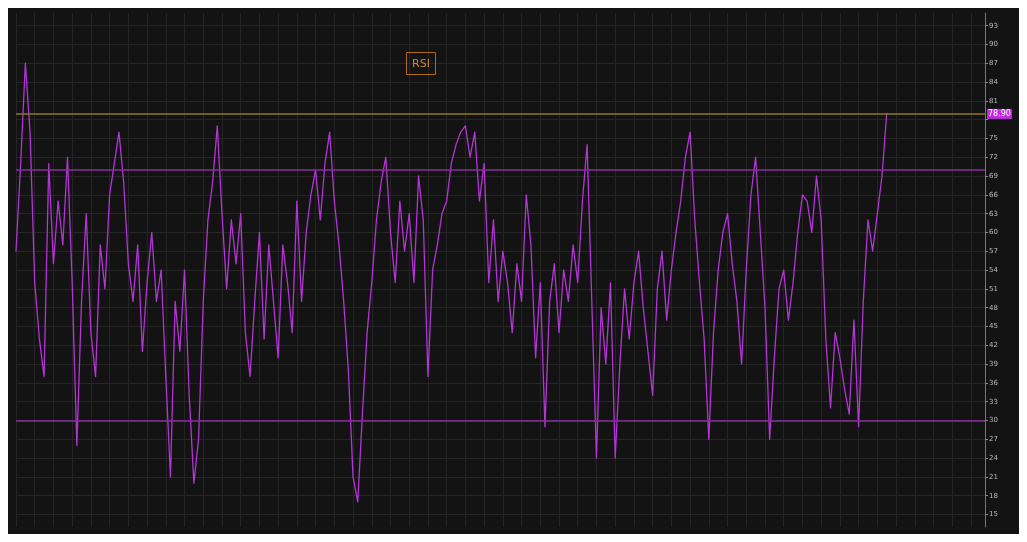 This screenshot has height=542, width=1027. I want to click on ref-line-label: 78.90, so click(999, 114).